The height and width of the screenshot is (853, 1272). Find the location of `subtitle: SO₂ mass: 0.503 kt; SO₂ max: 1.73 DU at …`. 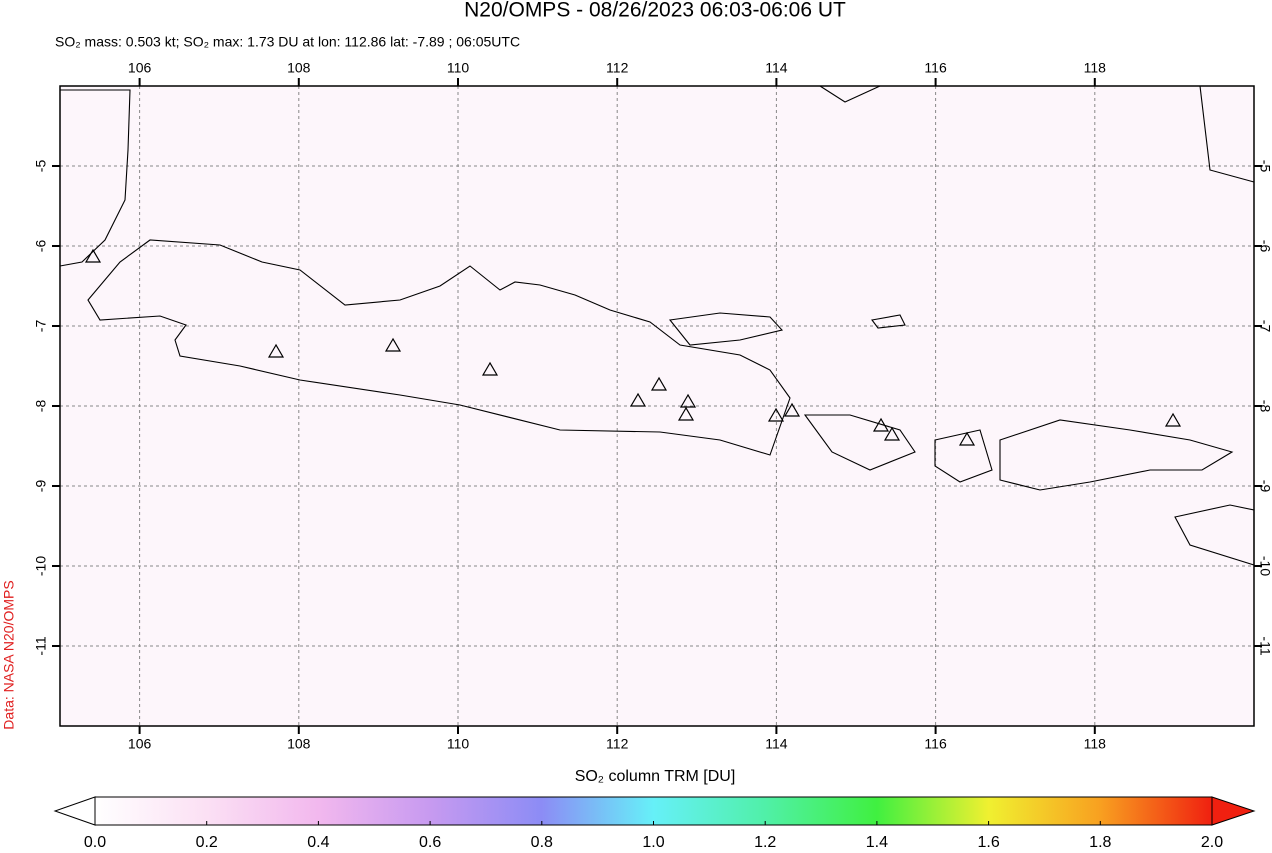

subtitle: SO₂ mass: 0.503 kt; SO₂ max: 1.73 DU at … is located at coordinates (287, 42).